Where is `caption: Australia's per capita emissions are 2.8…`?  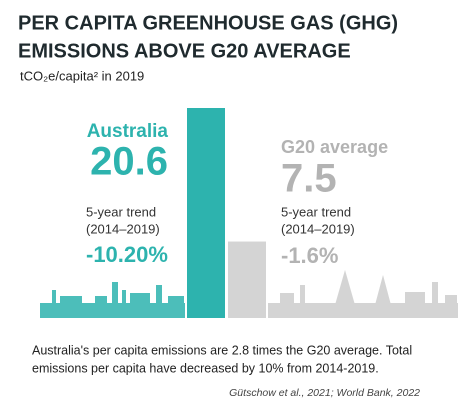
caption: Australia's per capita emissions are 2.8… is located at coordinates (222, 350).